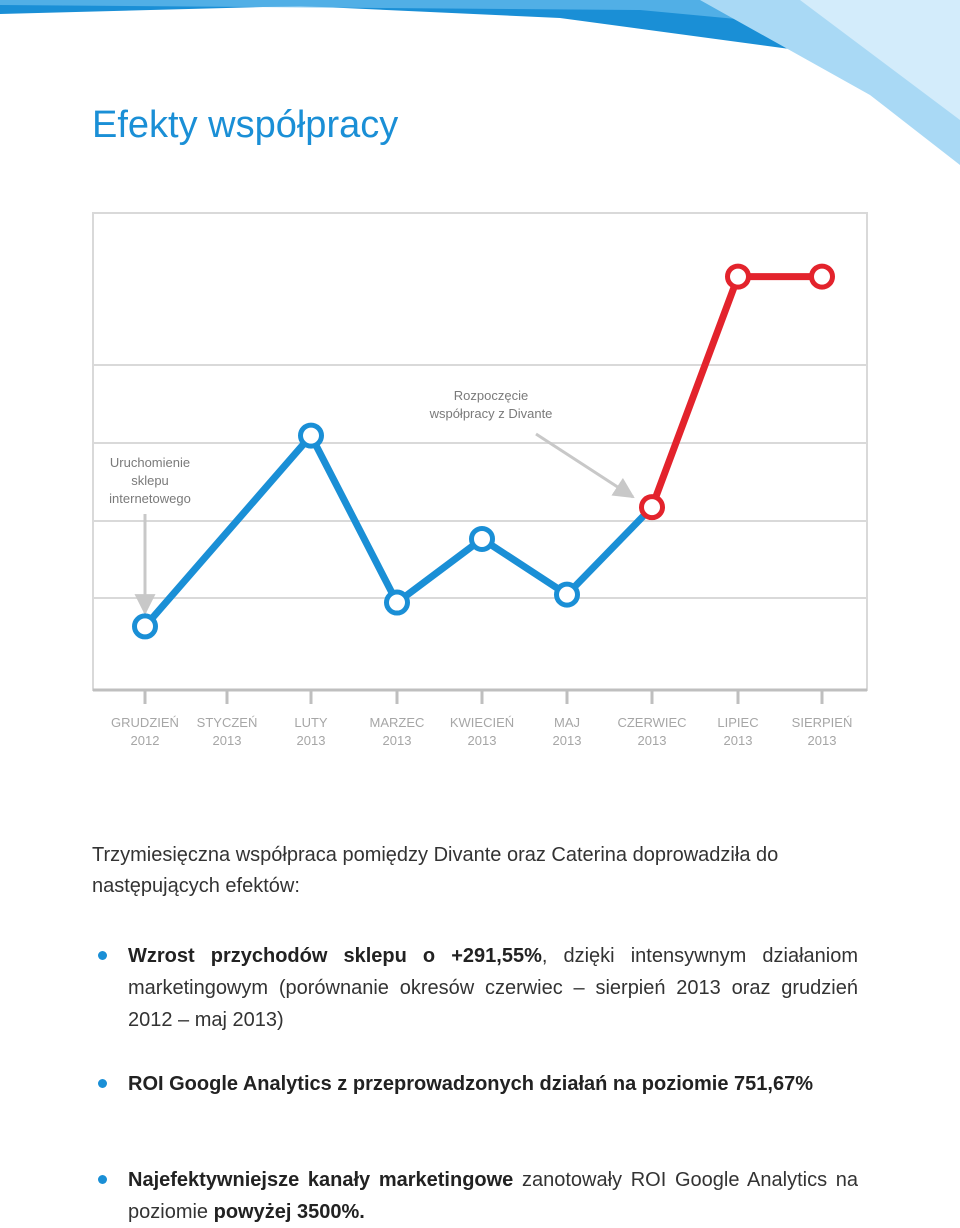  What do you see at coordinates (245, 125) in the screenshot?
I see `page-title: Efekty współpracy` at bounding box center [245, 125].